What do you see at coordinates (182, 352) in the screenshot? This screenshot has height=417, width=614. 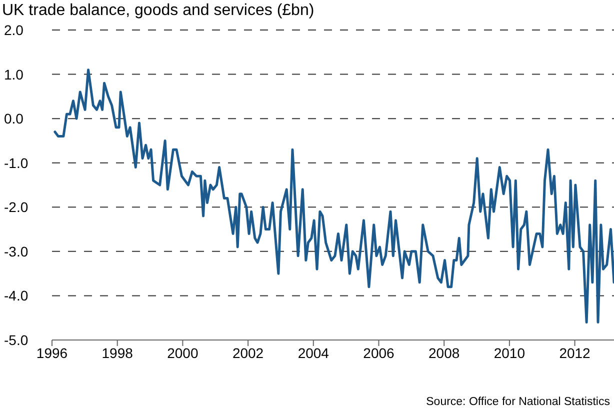 I see `x-tick-label: 2000` at bounding box center [182, 352].